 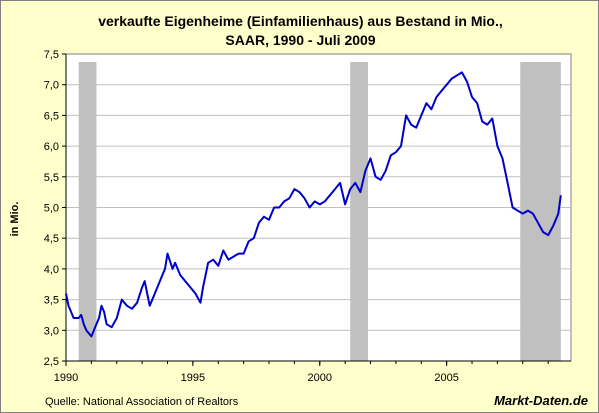 I want to click on y-tick-label: 5,0, so click(x=51, y=209).